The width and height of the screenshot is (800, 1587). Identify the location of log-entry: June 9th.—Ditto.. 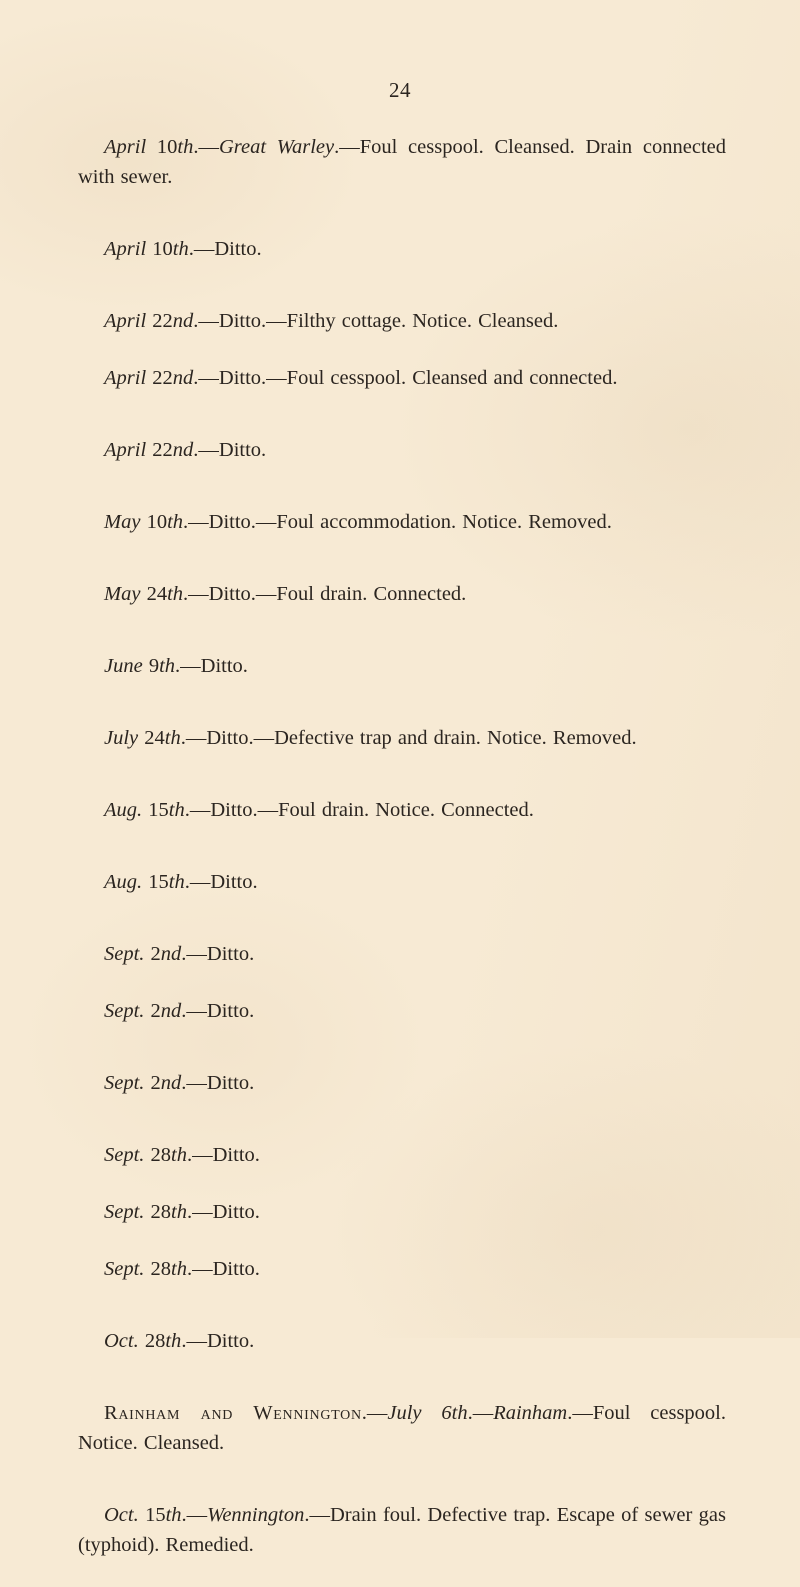
(402, 666).